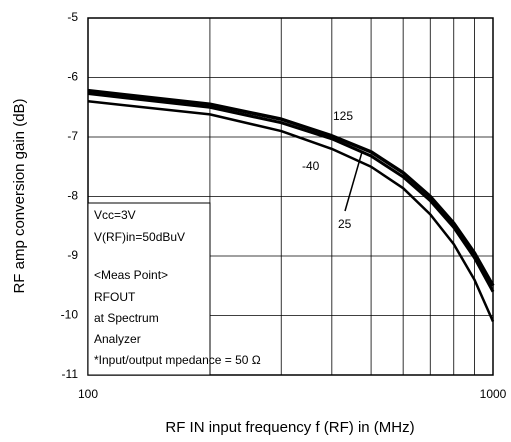  I want to click on series-label: 25, so click(345, 224).